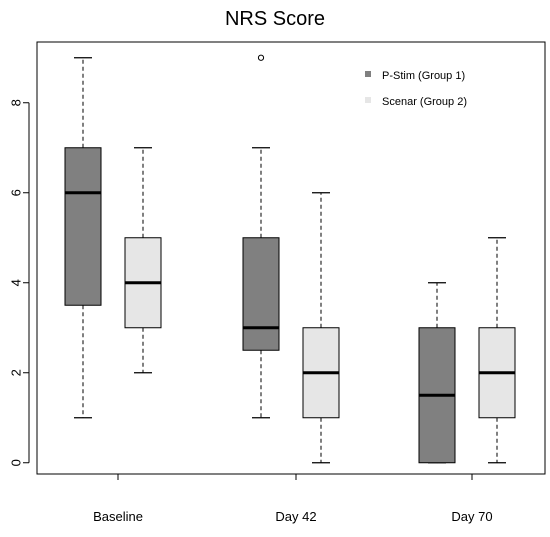 This screenshot has width=550, height=537. What do you see at coordinates (118, 516) in the screenshot?
I see `x-tick-label: Baseline` at bounding box center [118, 516].